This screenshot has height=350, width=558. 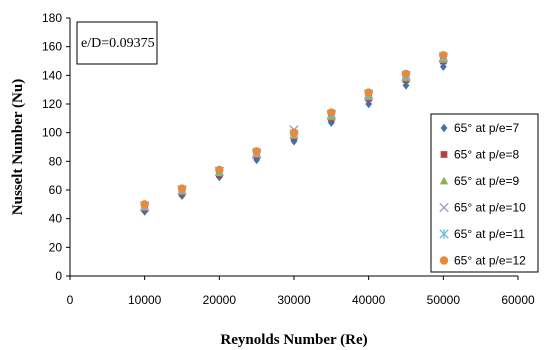 What do you see at coordinates (52, 75) in the screenshot?
I see `y-tick-label: 140` at bounding box center [52, 75].